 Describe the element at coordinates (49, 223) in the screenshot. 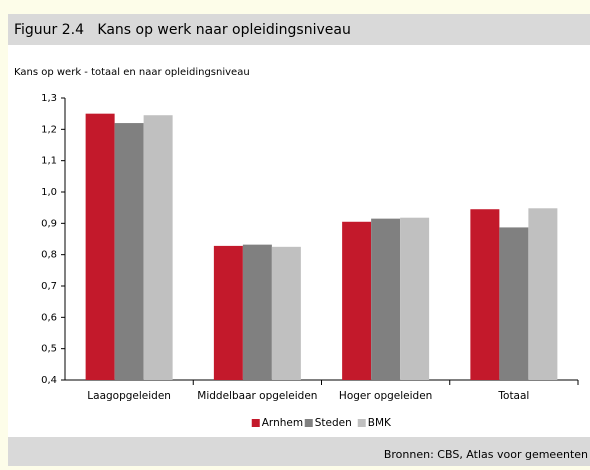

I see `y-tick-label: 0,9` at that location.